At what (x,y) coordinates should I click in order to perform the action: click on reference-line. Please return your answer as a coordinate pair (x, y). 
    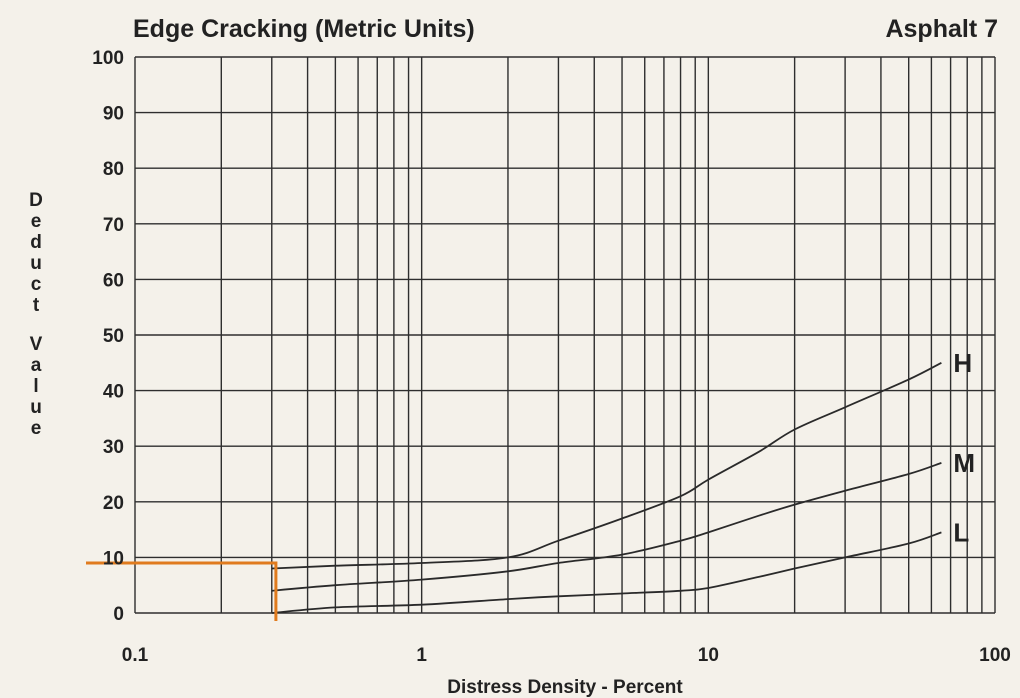
    Looking at the image, I should click on (182, 591).